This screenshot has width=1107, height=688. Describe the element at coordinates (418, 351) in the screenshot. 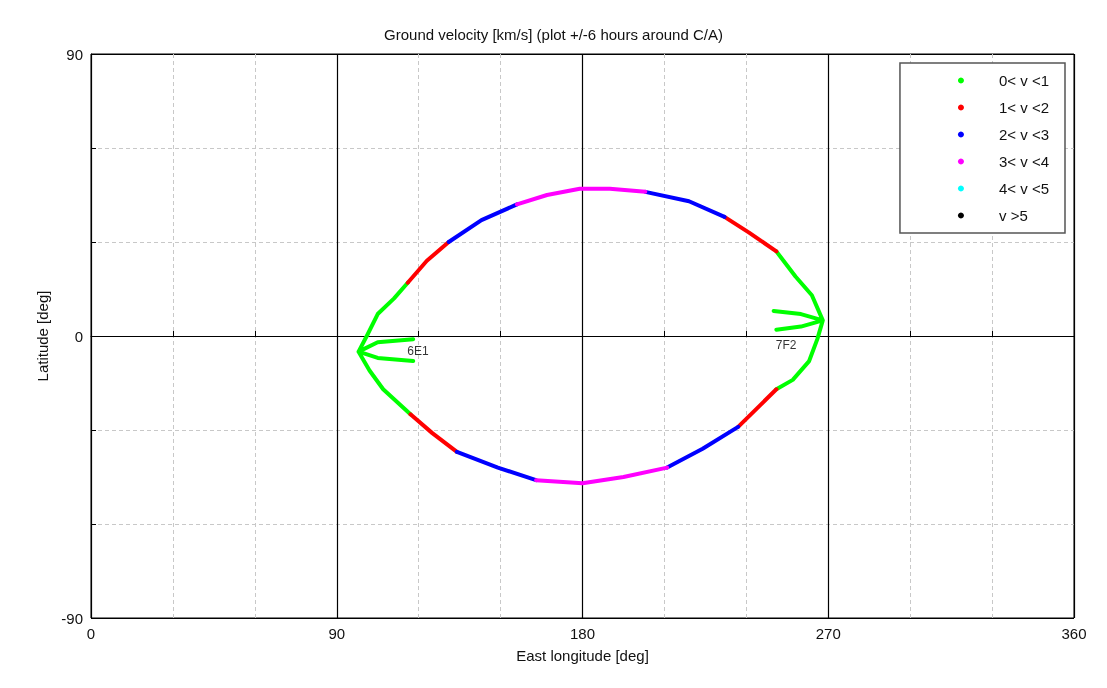

I see `annotation: 6E1` at that location.